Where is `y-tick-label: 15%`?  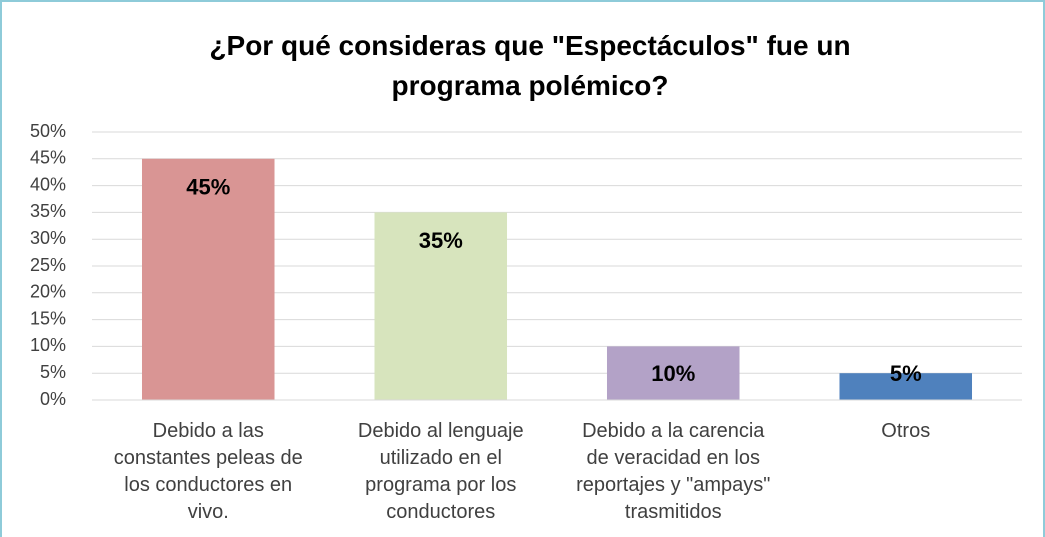
y-tick-label: 15% is located at coordinates (48, 318).